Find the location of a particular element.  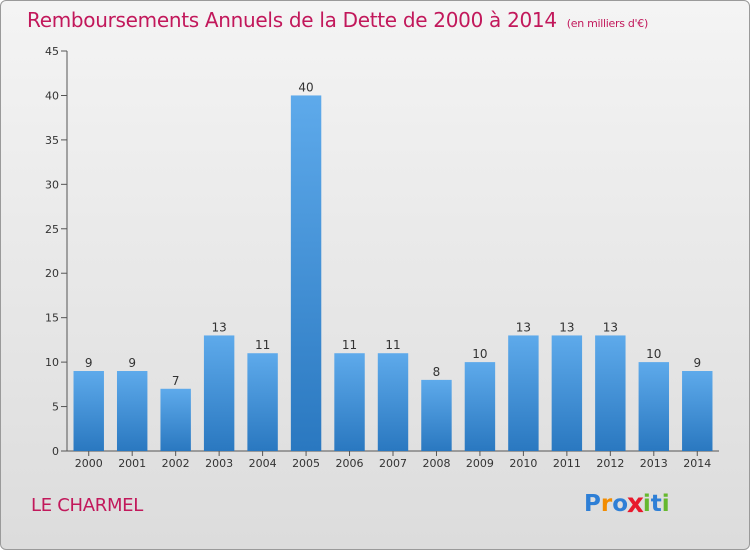

x-tick-label: 2008 is located at coordinates (436, 463).